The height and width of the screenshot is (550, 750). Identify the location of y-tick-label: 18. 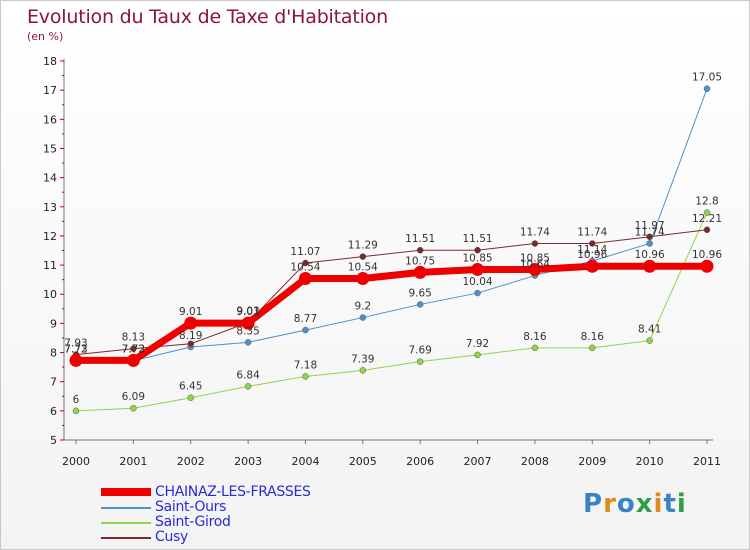
(50, 61).